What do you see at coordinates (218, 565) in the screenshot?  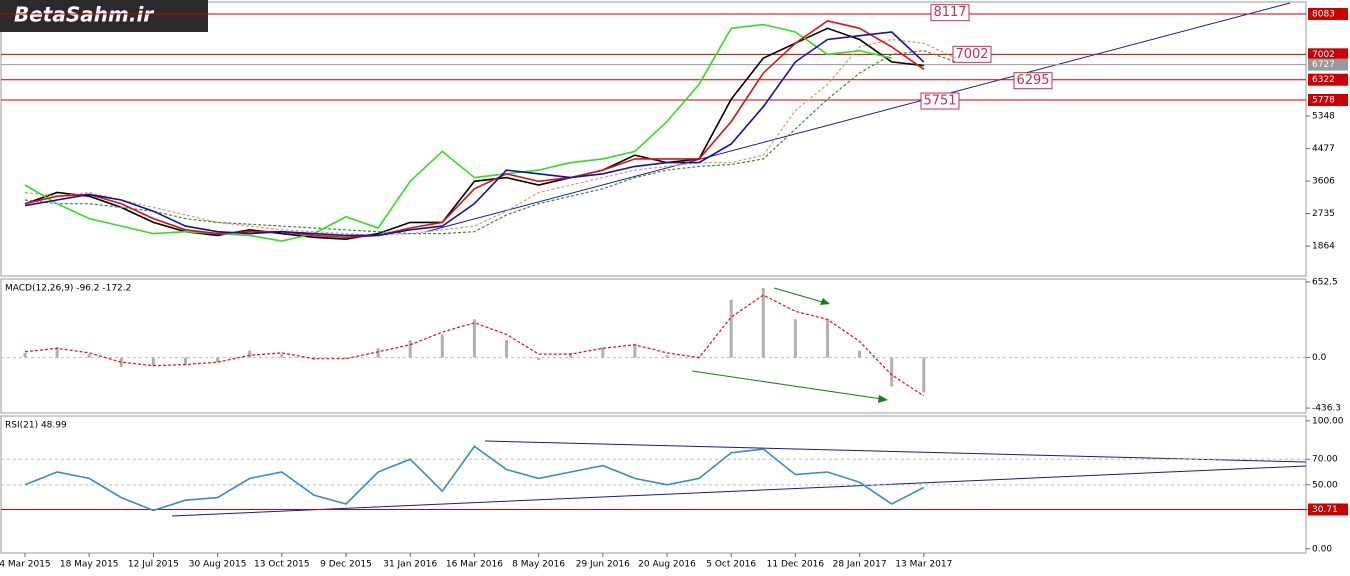 I see `x-tick-label: 30 Aug 2015` at bounding box center [218, 565].